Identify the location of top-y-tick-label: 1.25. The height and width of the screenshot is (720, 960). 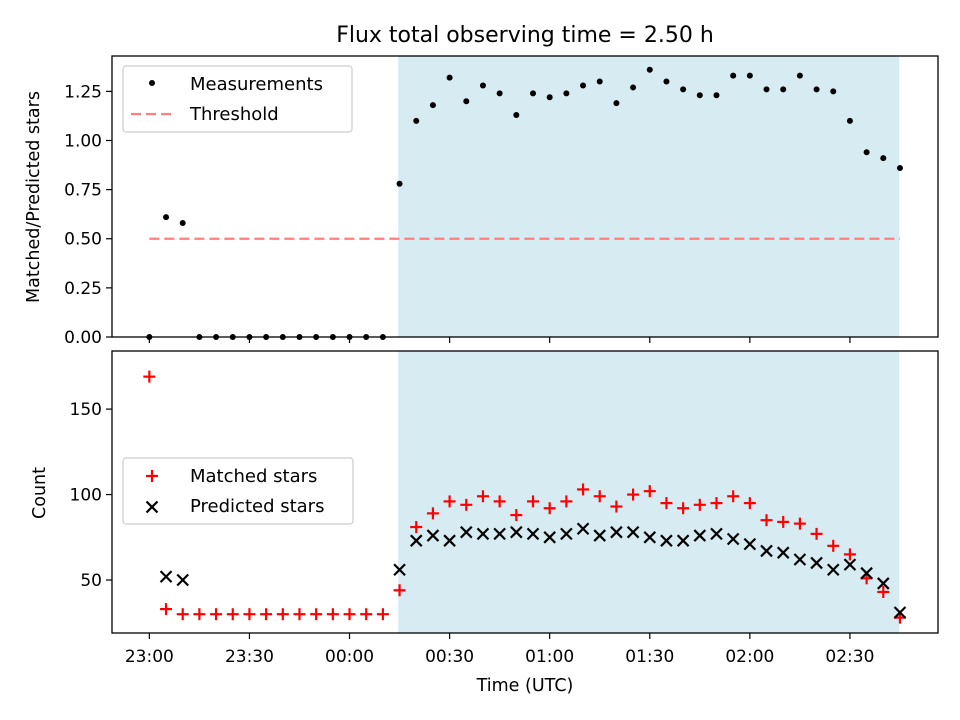
(83, 92).